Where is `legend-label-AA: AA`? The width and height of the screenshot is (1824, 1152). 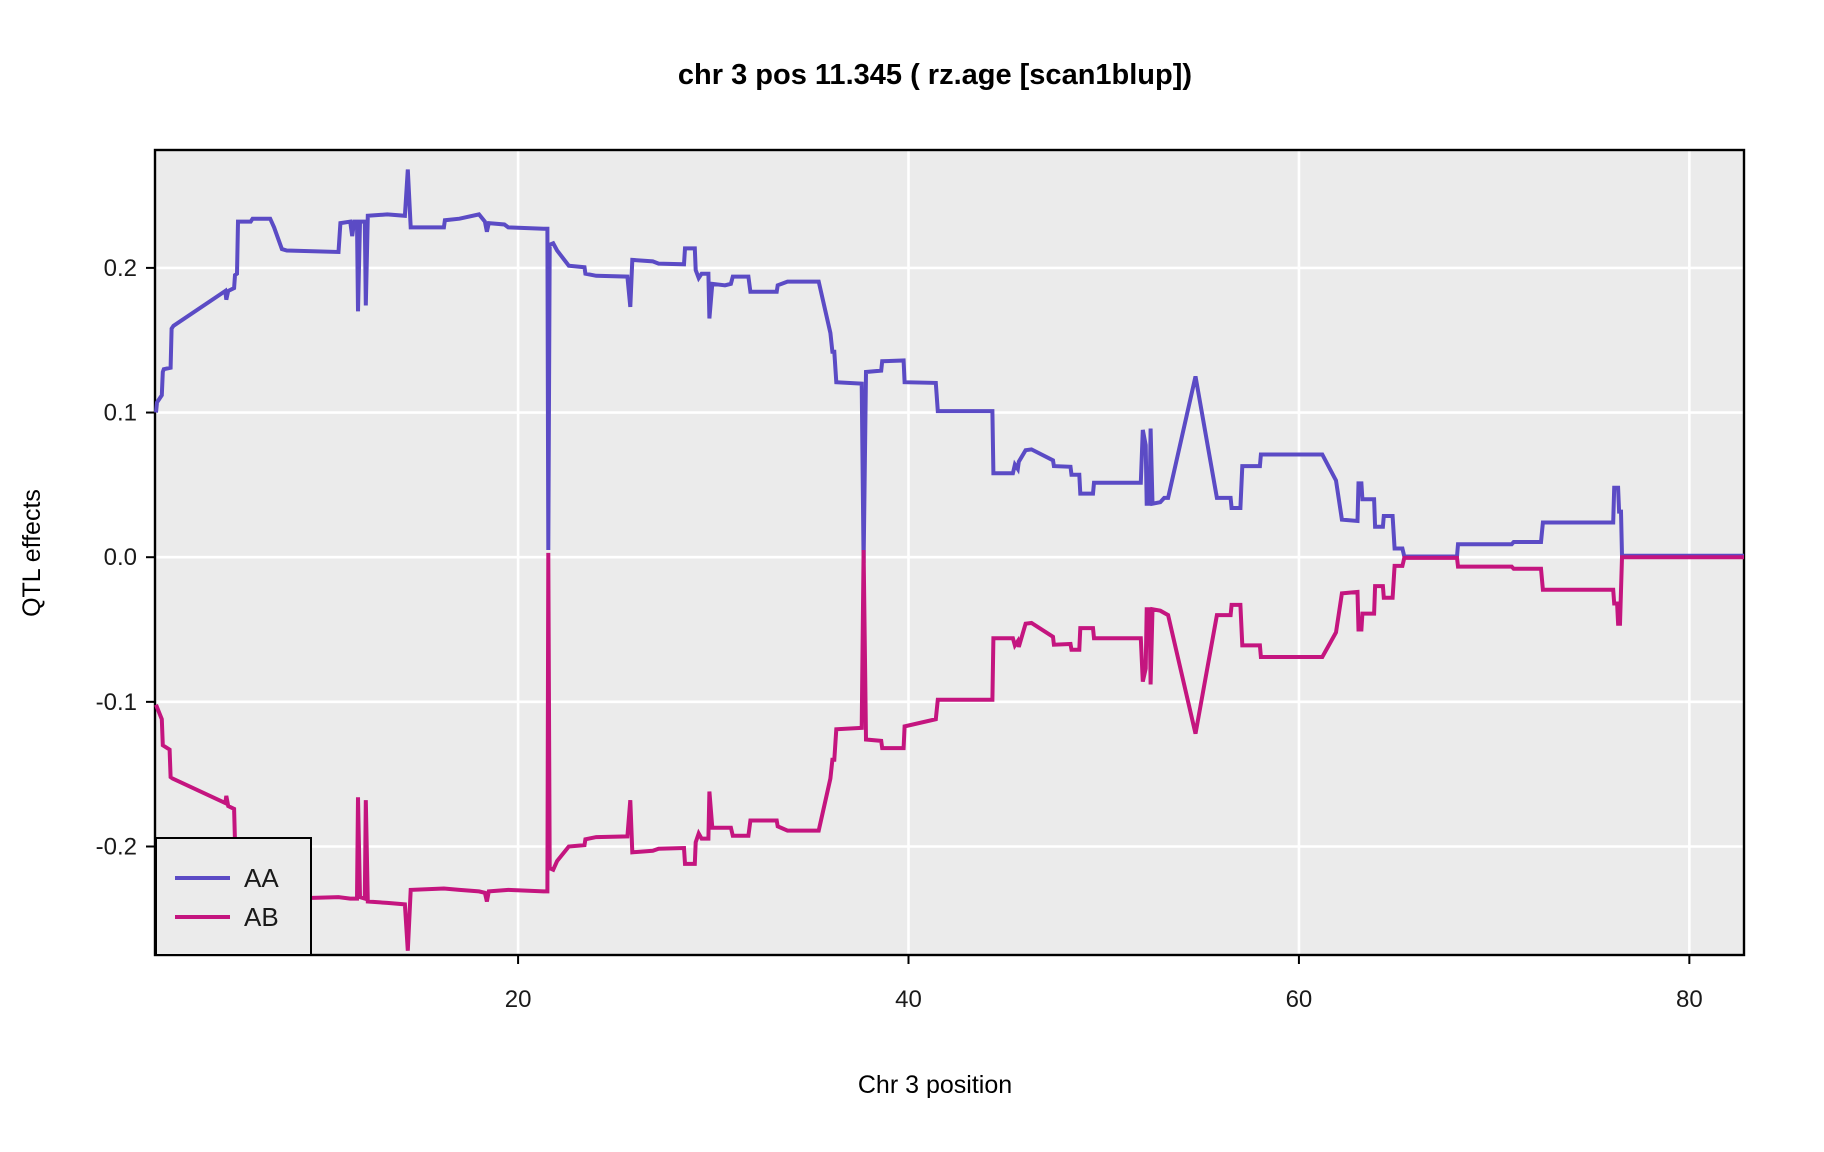 legend-label-AA: AA is located at coordinates (261, 878).